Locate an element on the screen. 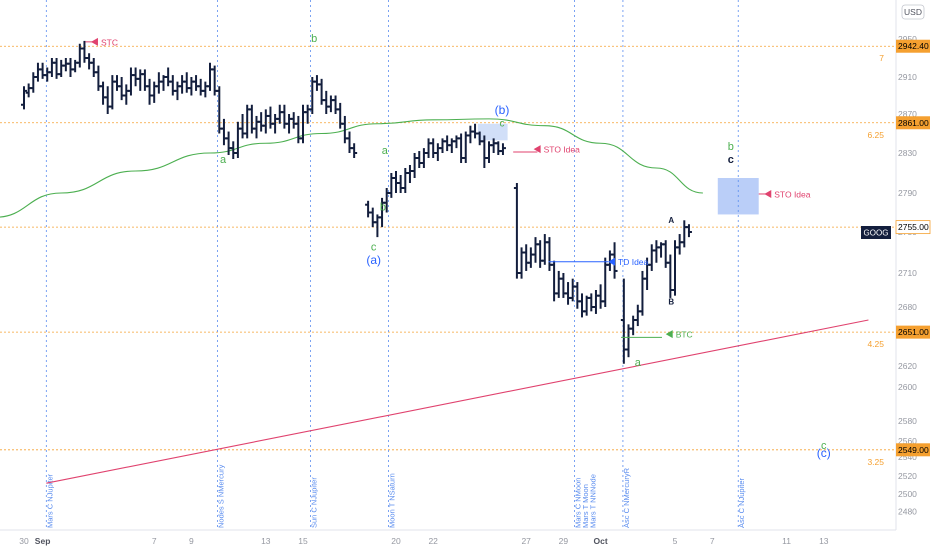  symbol-label: GOOG is located at coordinates (876, 233).